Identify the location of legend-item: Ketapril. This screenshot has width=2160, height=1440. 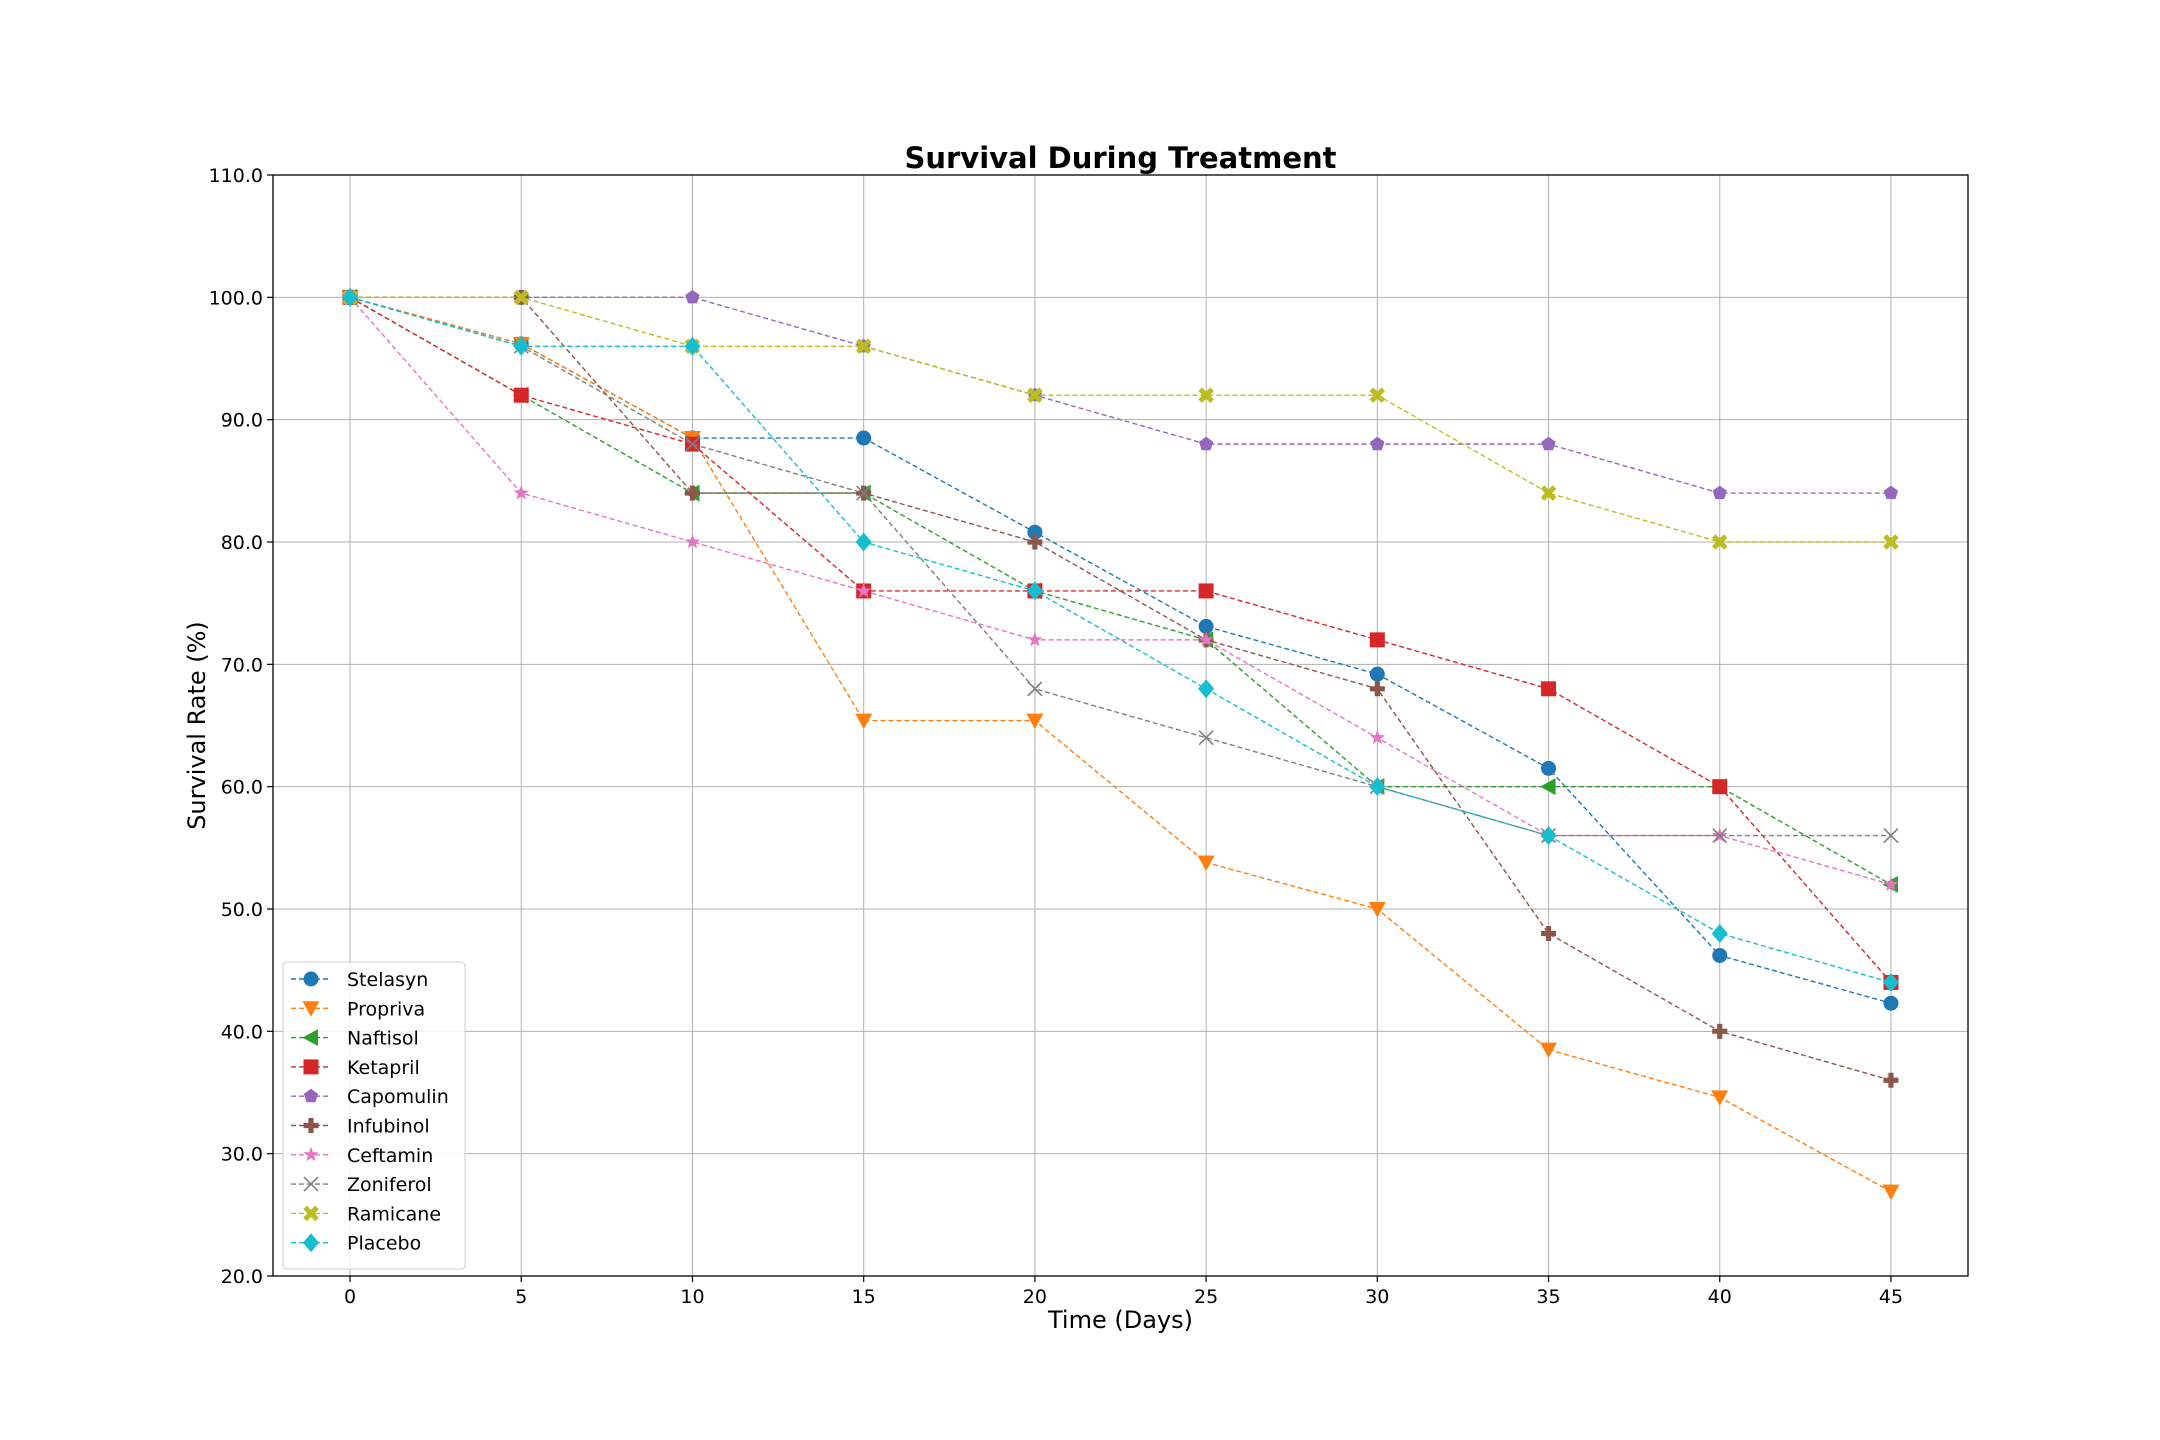
(355, 1068).